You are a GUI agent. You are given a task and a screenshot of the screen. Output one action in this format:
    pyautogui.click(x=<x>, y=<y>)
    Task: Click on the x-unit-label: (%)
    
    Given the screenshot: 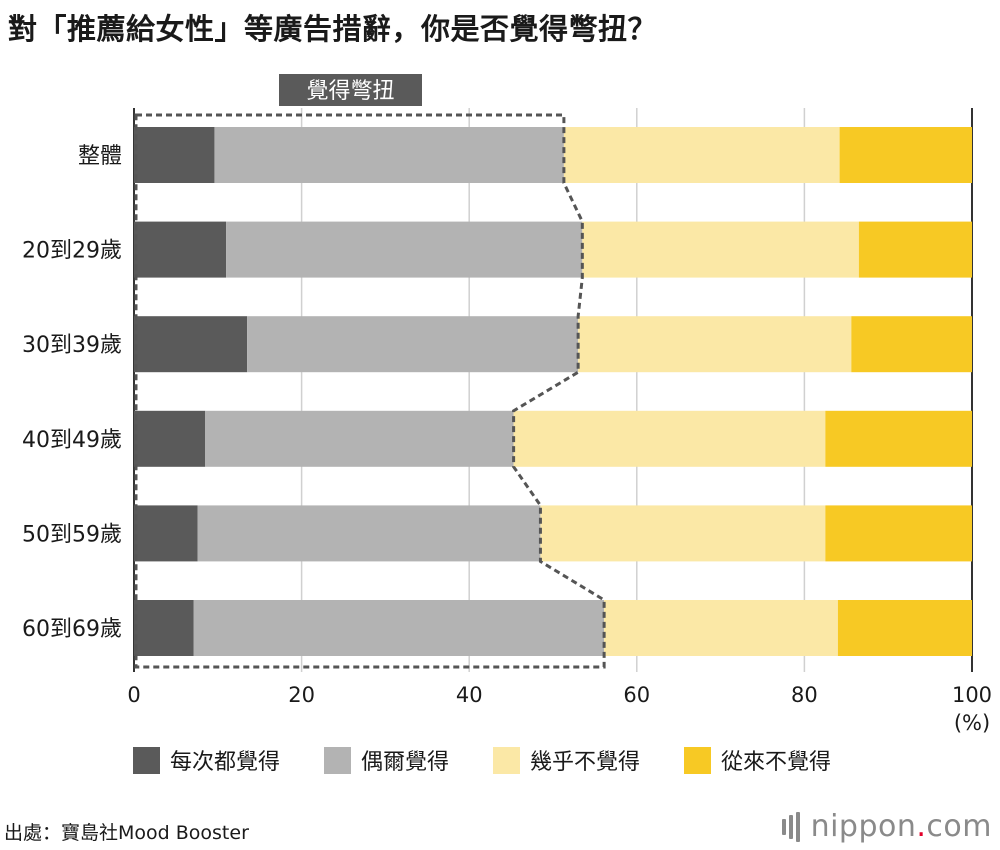 What is the action you would take?
    pyautogui.click(x=972, y=723)
    